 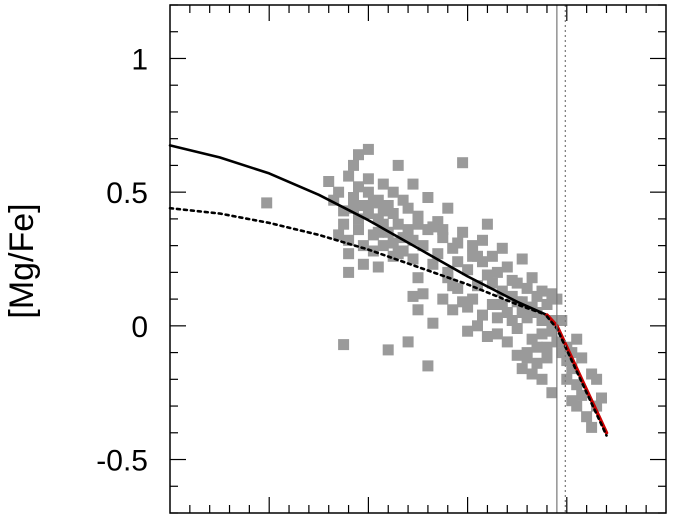 What do you see at coordinates (122, 260) in the screenshot?
I see `y-tick-labels: 1 0.5 0 -0.5` at bounding box center [122, 260].